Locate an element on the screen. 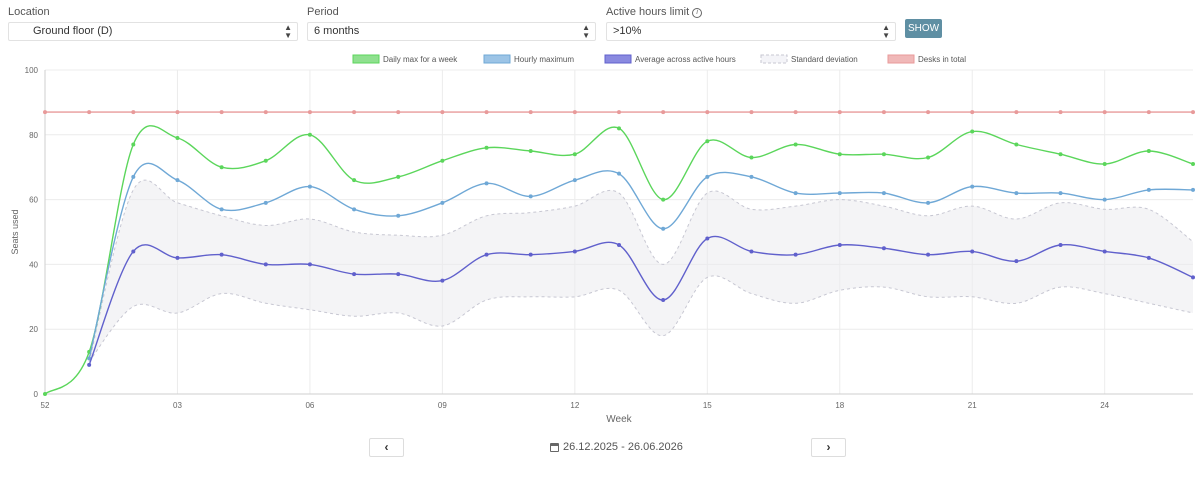 This screenshot has width=1200, height=482. legend-average-label: Average across active hours is located at coordinates (685, 59).